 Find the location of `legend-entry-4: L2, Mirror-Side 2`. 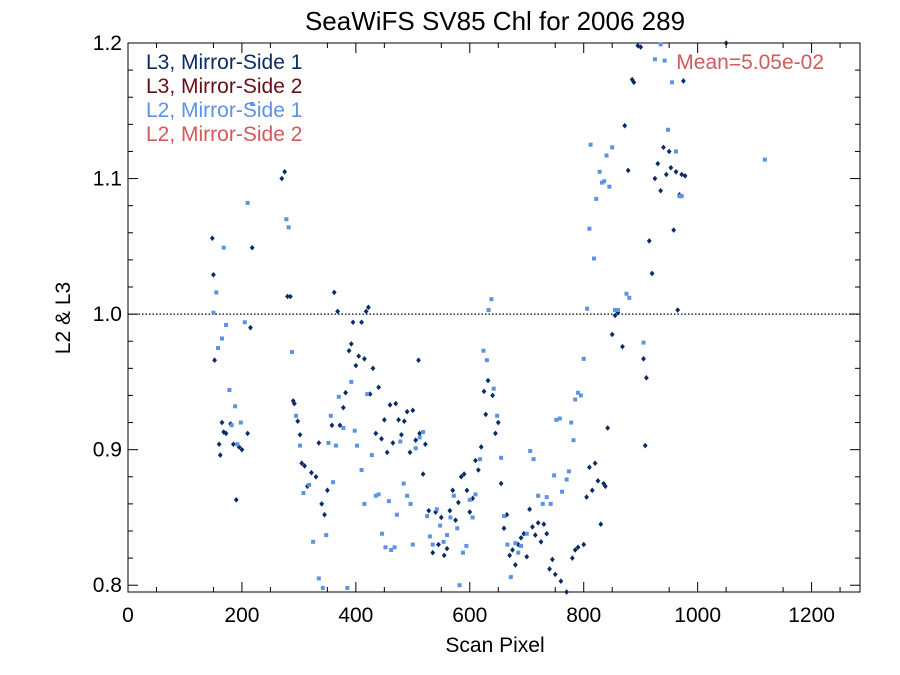

legend-entry-4: L2, Mirror-Side 2 is located at coordinates (224, 134).